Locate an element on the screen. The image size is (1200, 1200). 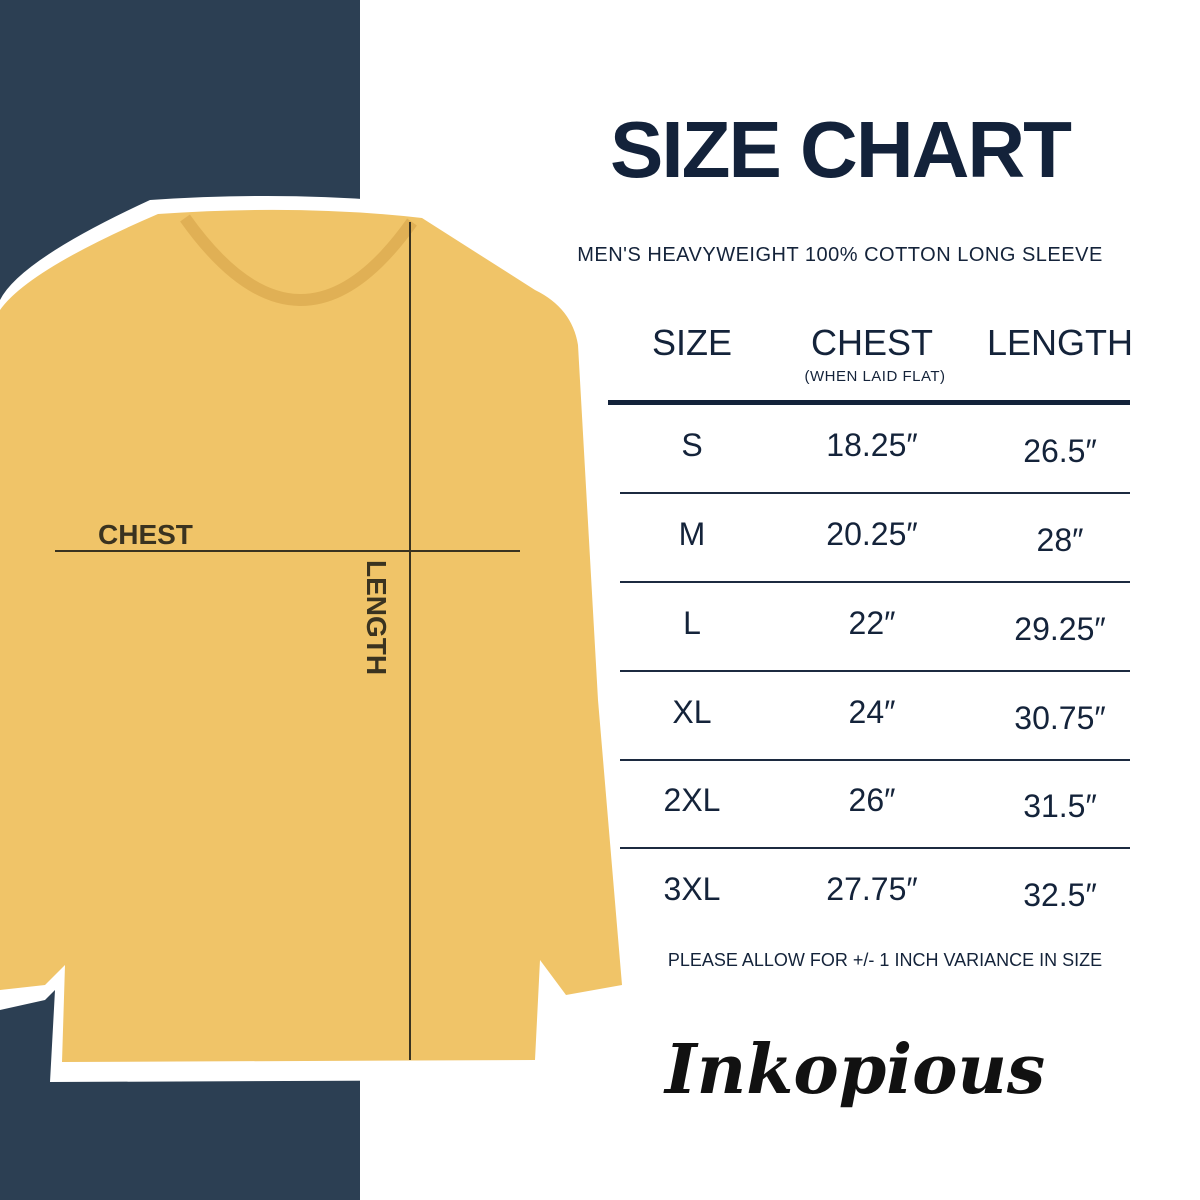
chest-cell: 26″ is located at coordinates (872, 800).